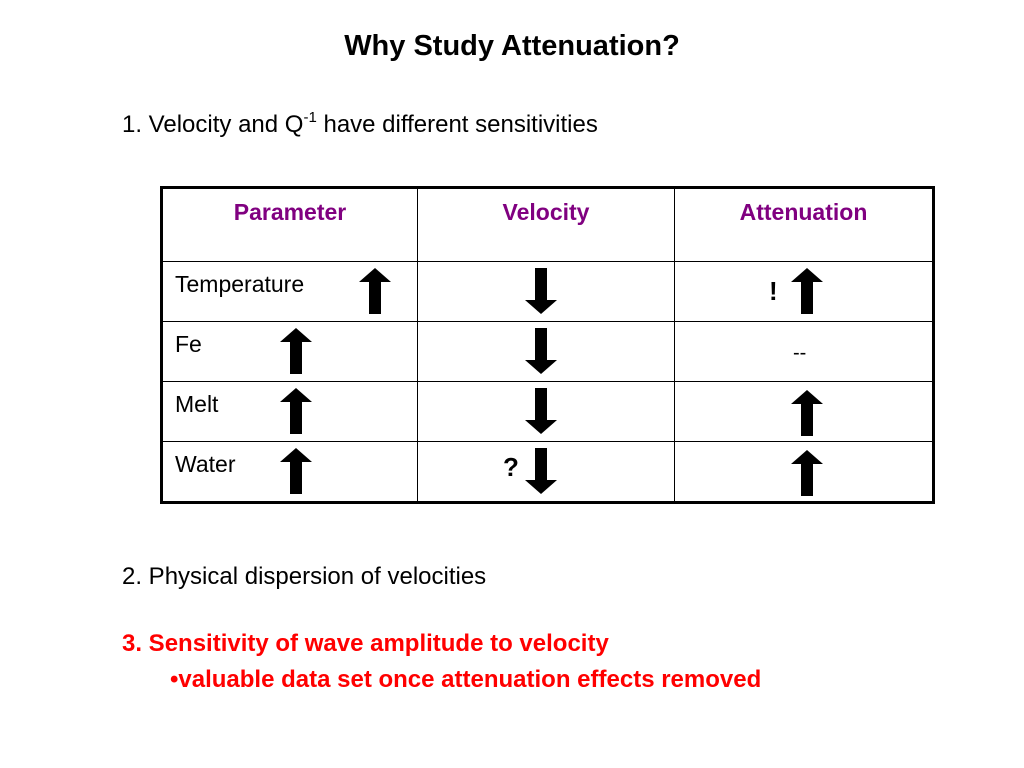 Image resolution: width=1024 pixels, height=768 pixels. I want to click on point-2: 2. Physical dispersion of velocities, so click(304, 576).